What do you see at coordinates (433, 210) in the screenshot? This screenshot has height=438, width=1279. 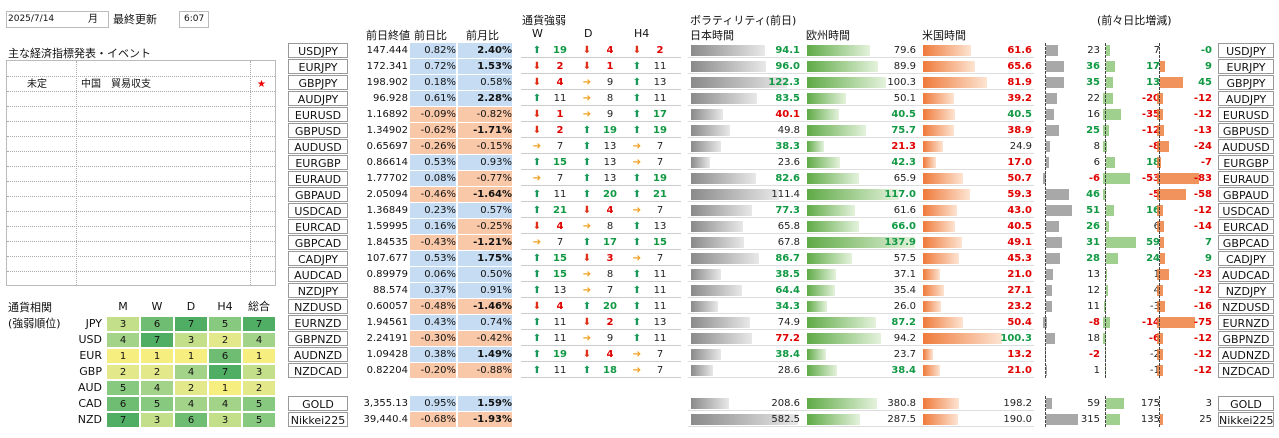 I see `dod-change: 0.23%` at bounding box center [433, 210].